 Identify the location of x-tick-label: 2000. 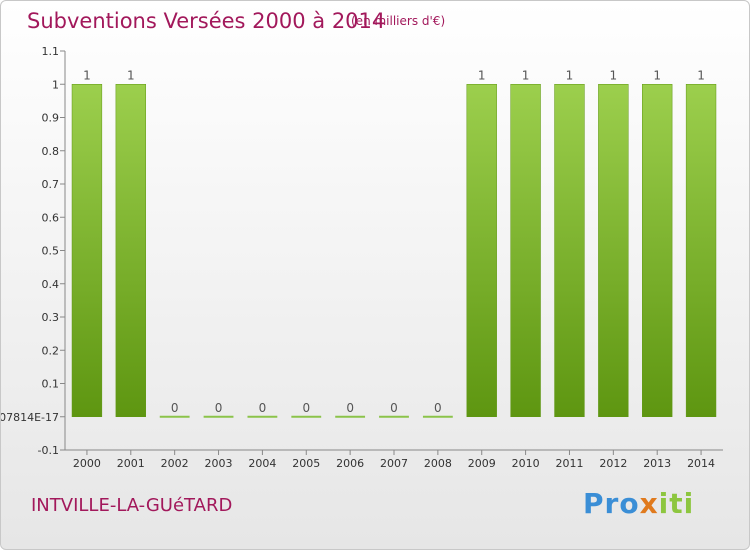
(87, 463).